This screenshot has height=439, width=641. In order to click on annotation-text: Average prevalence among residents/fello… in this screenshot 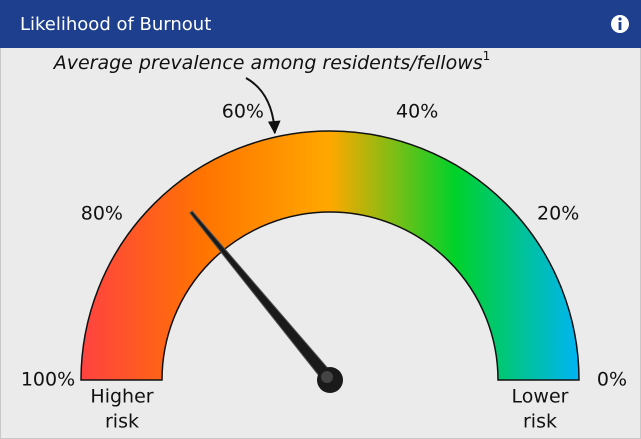, I will do `click(267, 63)`.